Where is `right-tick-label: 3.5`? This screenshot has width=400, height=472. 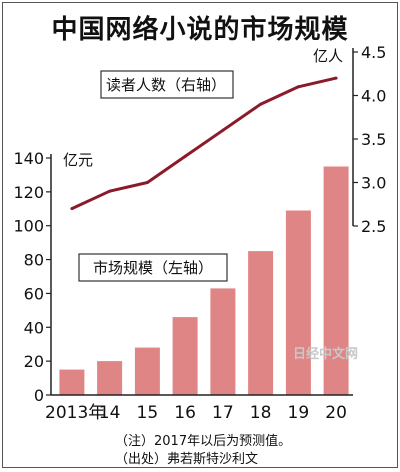
right-tick-label: 3.5 is located at coordinates (373, 139).